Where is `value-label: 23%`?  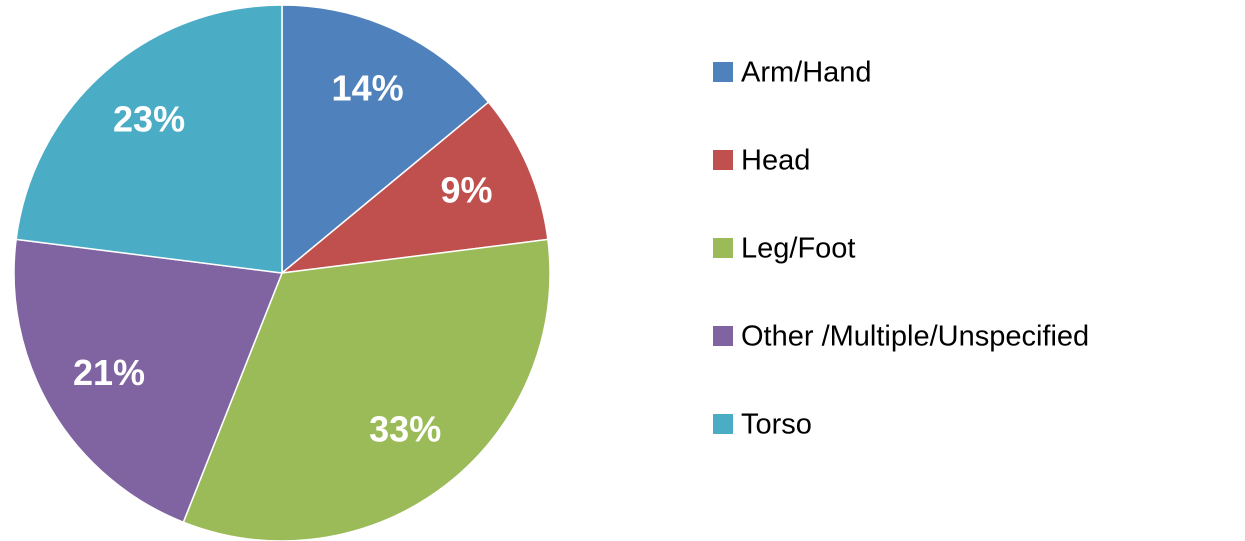 value-label: 23% is located at coordinates (149, 119).